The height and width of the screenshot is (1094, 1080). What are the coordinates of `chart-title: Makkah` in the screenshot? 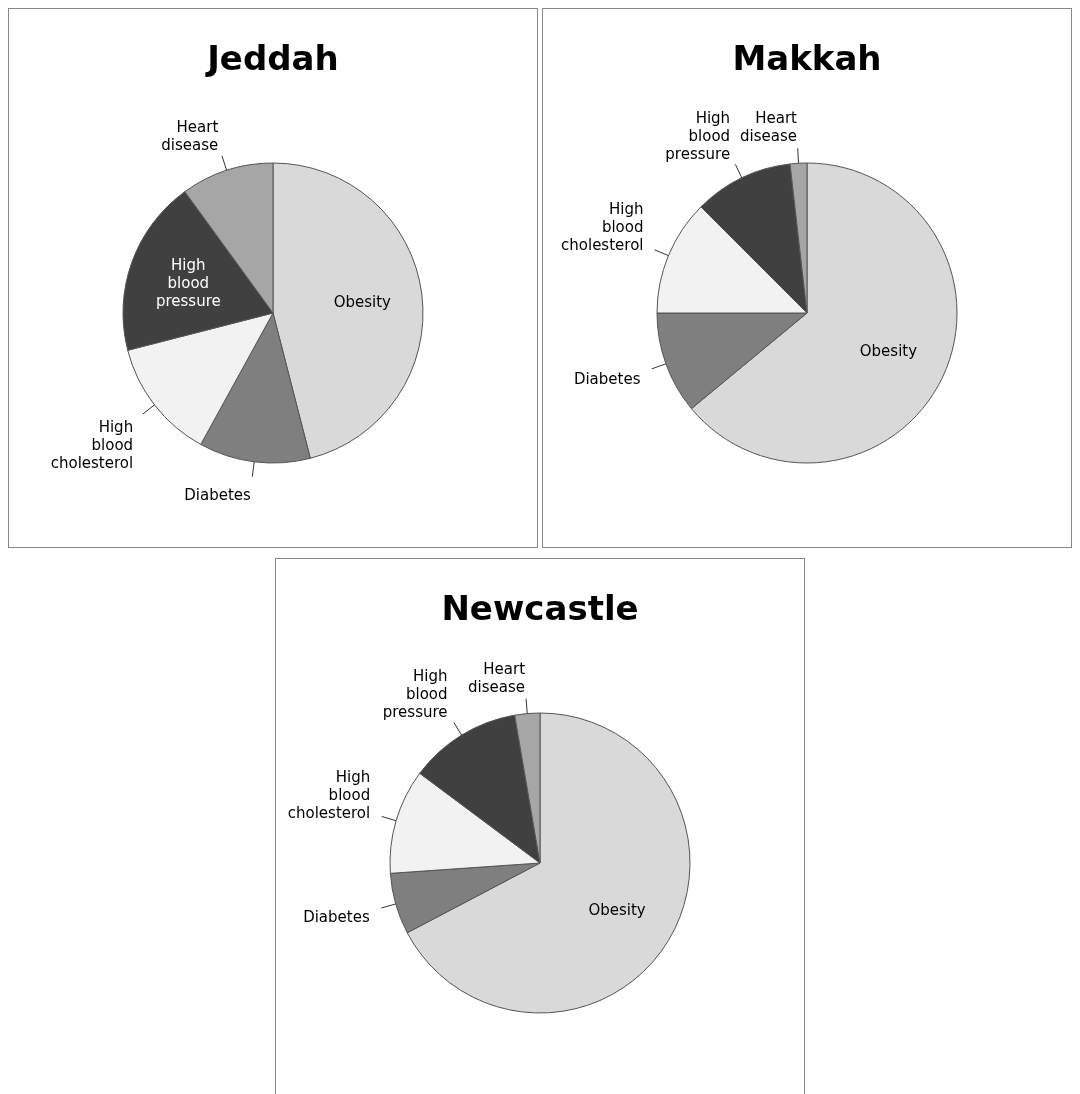 It's located at (807, 58).